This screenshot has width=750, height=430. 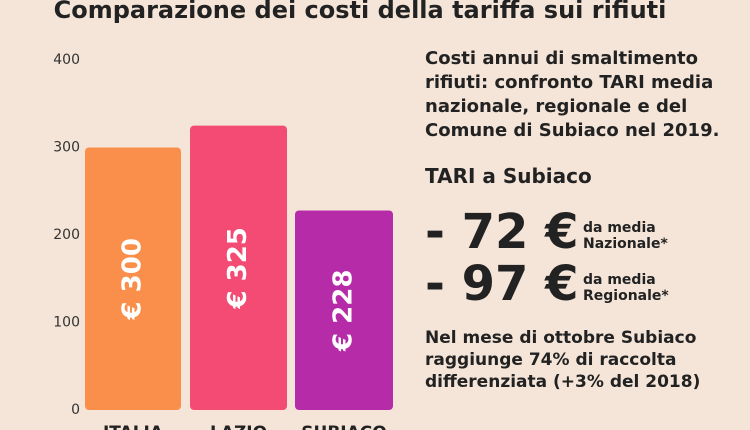 I want to click on description-line: rifiuti: confronto TARI media, so click(x=569, y=82).